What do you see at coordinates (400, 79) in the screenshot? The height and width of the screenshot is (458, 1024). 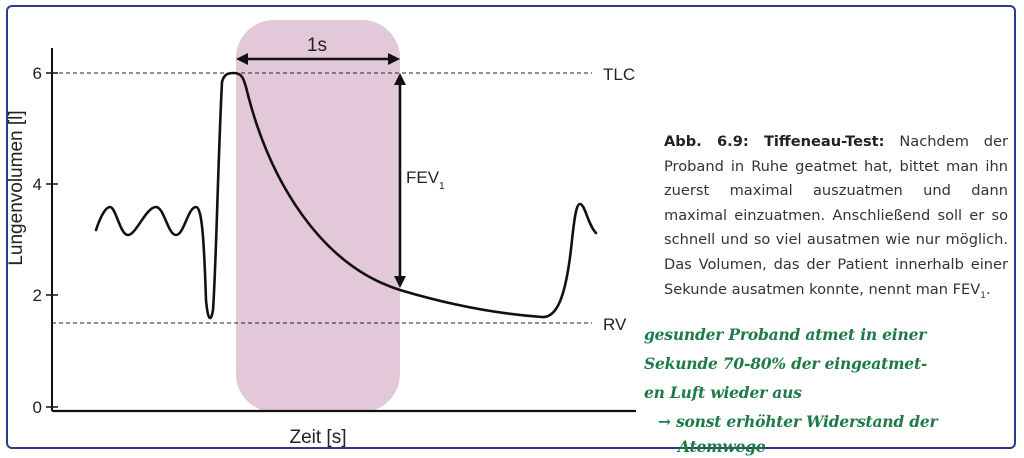 I see `fev1-arrow-head-top` at bounding box center [400, 79].